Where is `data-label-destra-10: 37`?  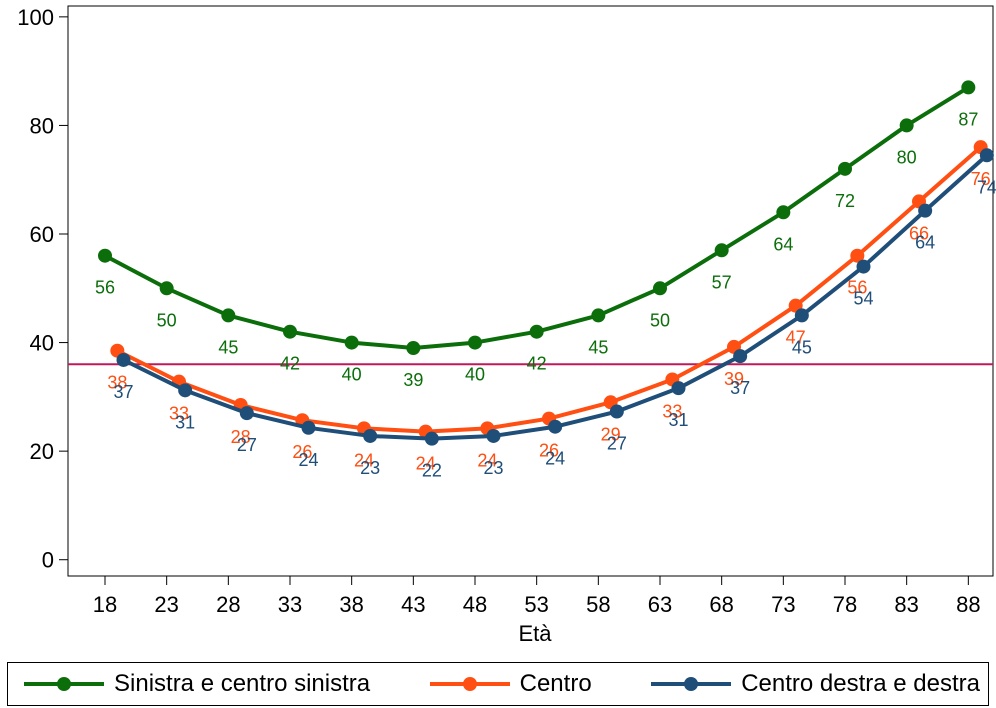
data-label-destra-10: 37 is located at coordinates (740, 388).